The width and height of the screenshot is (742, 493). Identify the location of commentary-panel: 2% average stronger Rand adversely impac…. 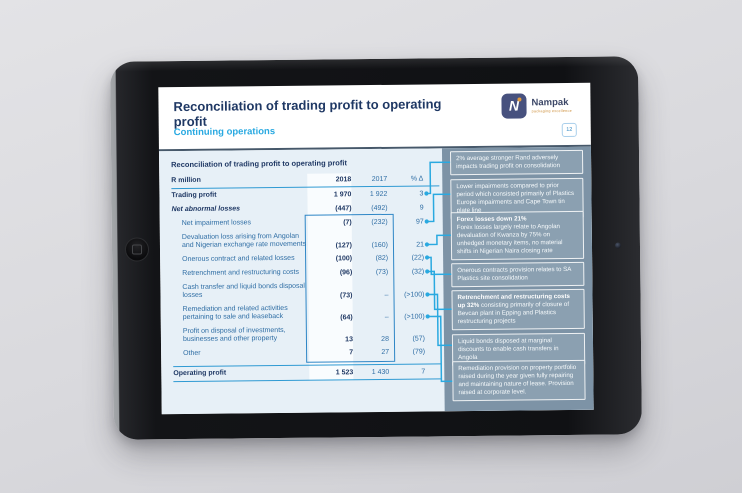
(517, 279).